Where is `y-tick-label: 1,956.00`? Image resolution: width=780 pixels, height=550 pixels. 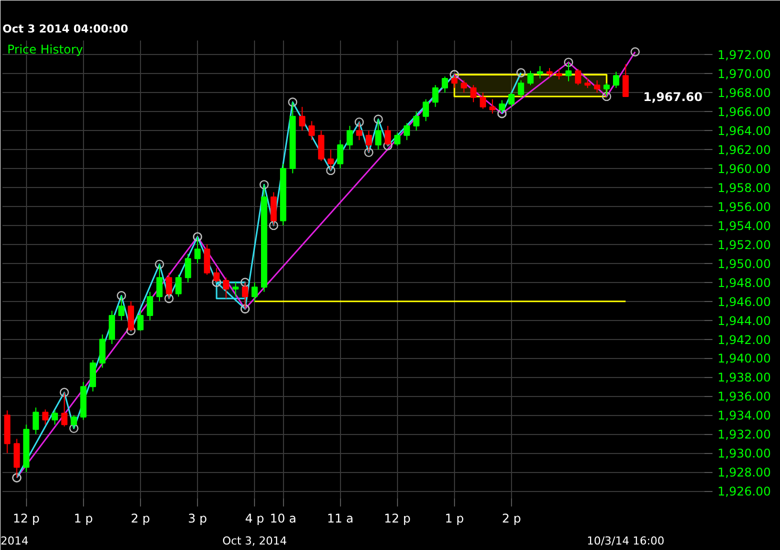
y-tick-label: 1,956.00 is located at coordinates (744, 207).